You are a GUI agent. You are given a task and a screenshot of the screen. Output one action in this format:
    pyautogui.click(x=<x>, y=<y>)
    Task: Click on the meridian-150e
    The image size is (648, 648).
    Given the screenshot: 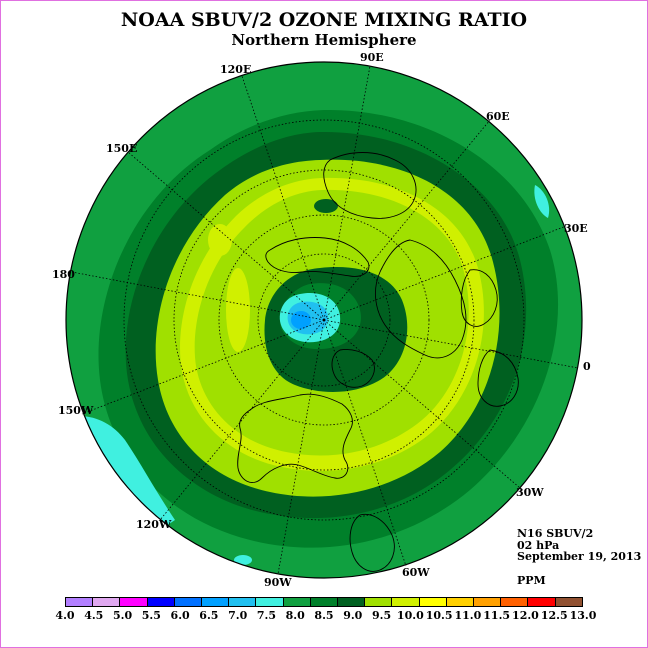 What is the action you would take?
    pyautogui.click(x=226, y=236)
    